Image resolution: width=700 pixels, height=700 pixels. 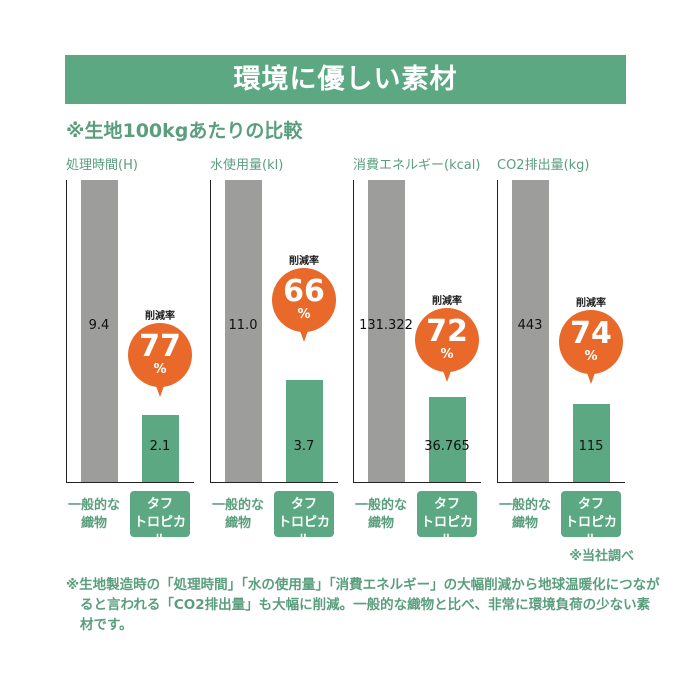 What do you see at coordinates (304, 446) in the screenshot?
I see `value-label-tuff-tropical: 3.7` at bounding box center [304, 446].